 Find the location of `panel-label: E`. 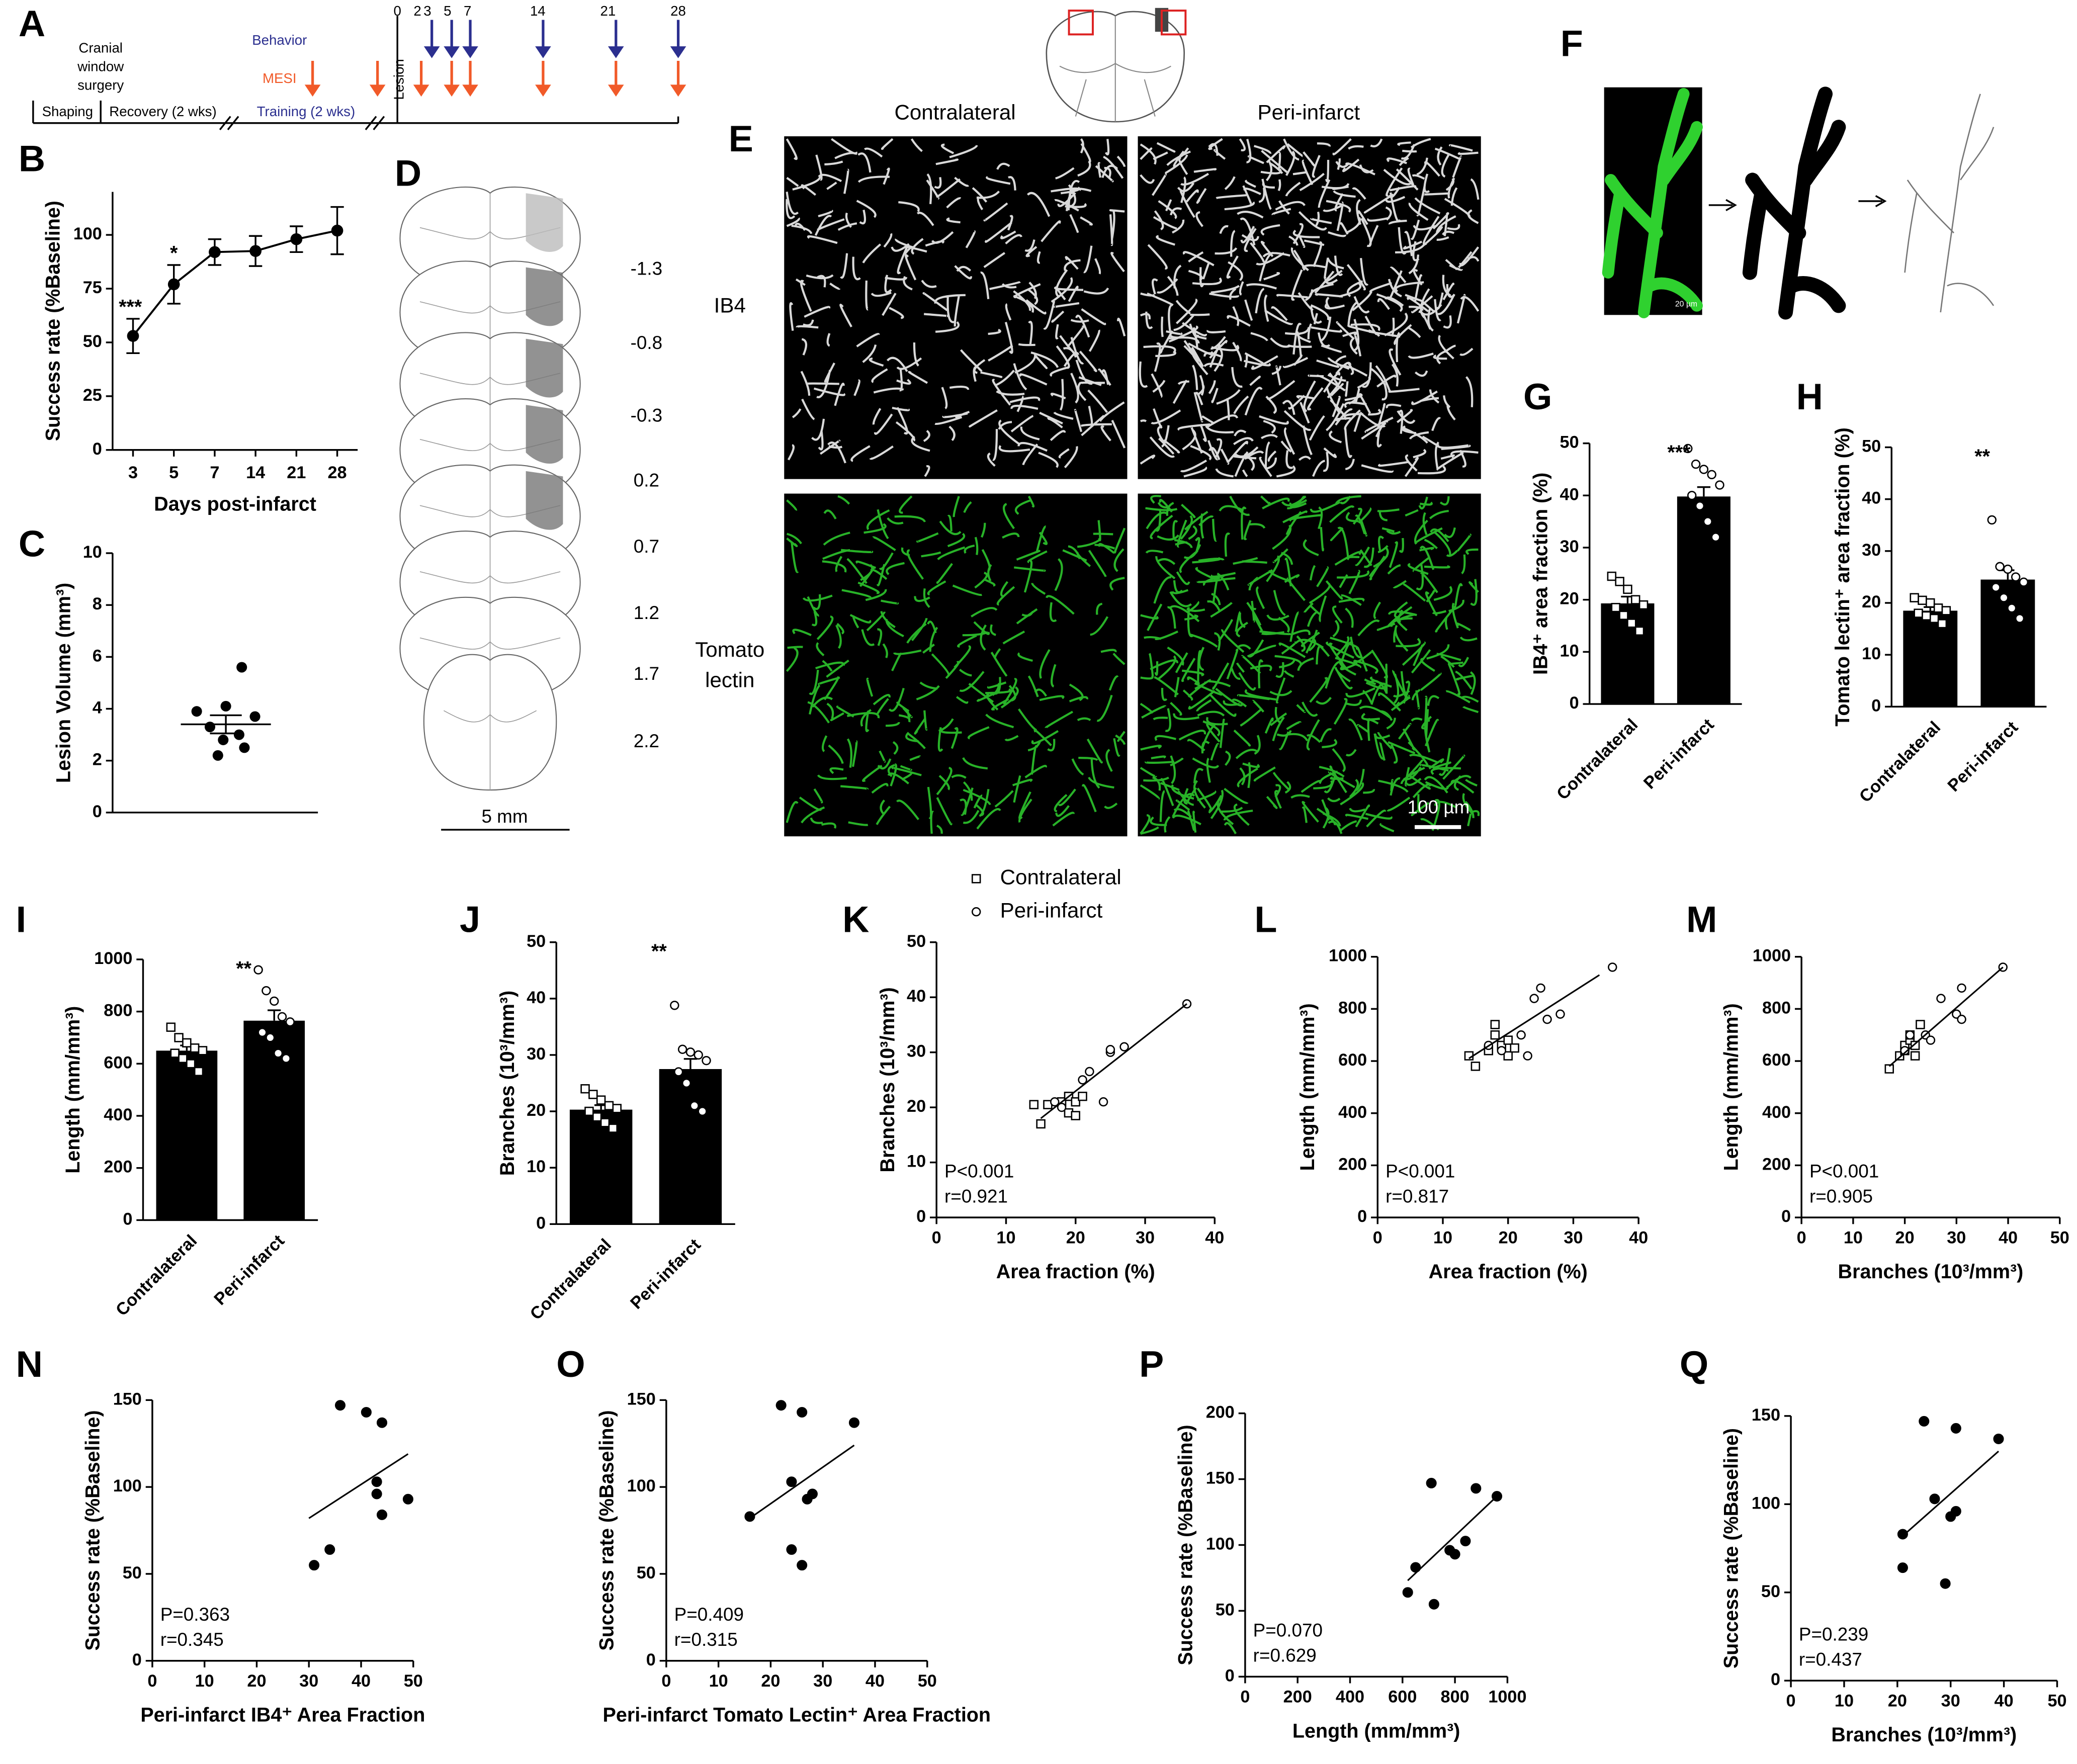

panel-label: E is located at coordinates (741, 138).